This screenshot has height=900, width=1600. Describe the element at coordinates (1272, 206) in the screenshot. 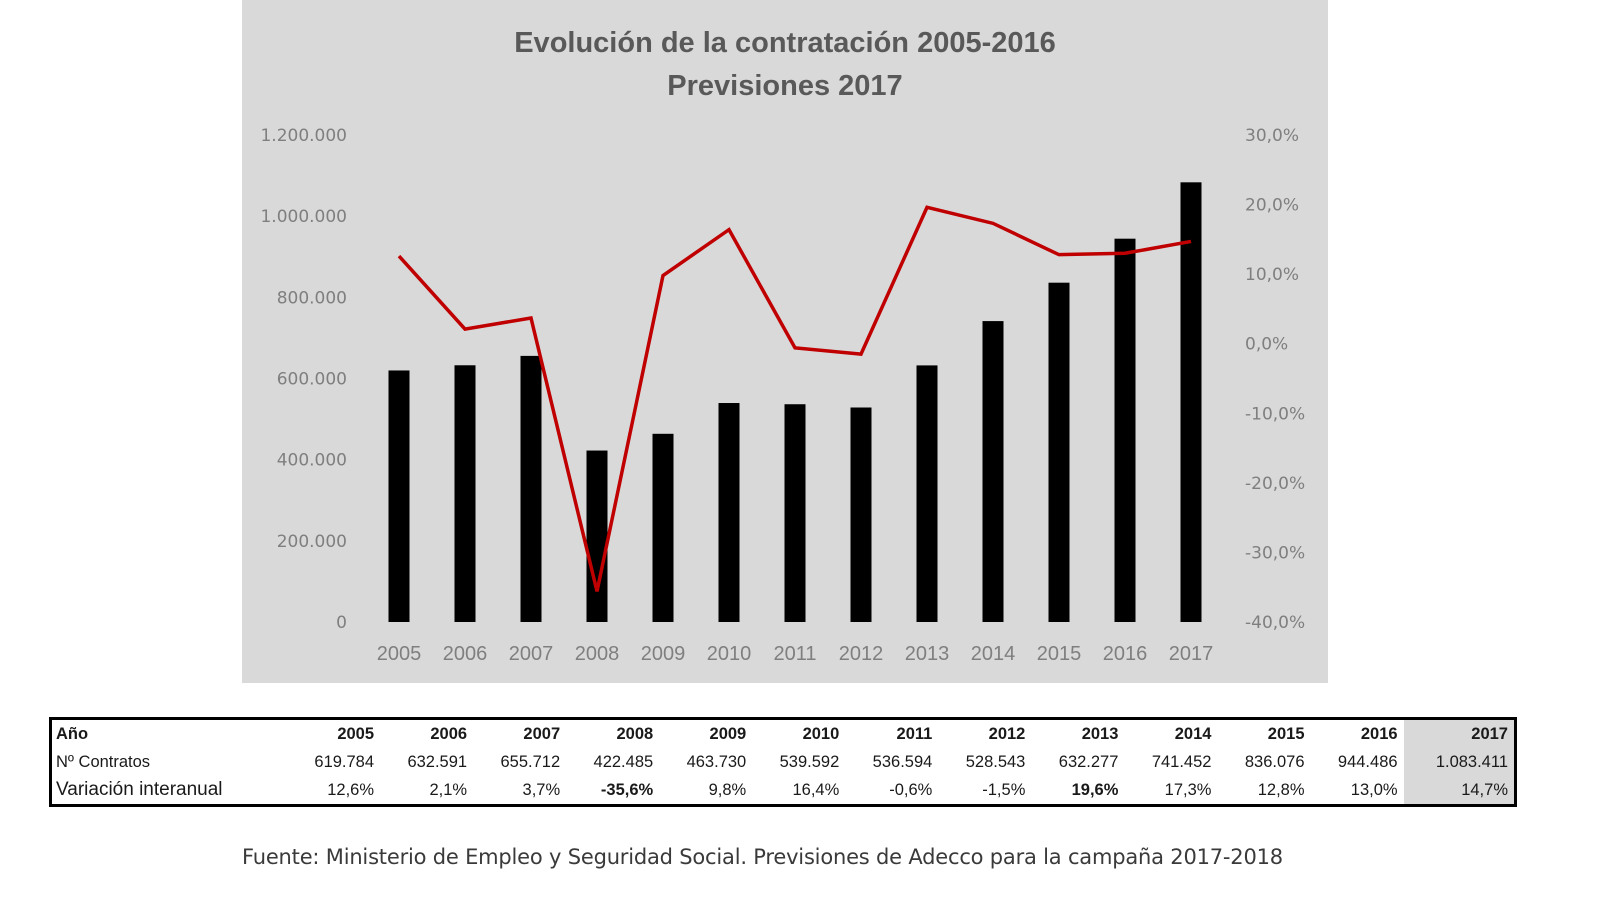

I see `right-tick-label: 20,0%` at that location.